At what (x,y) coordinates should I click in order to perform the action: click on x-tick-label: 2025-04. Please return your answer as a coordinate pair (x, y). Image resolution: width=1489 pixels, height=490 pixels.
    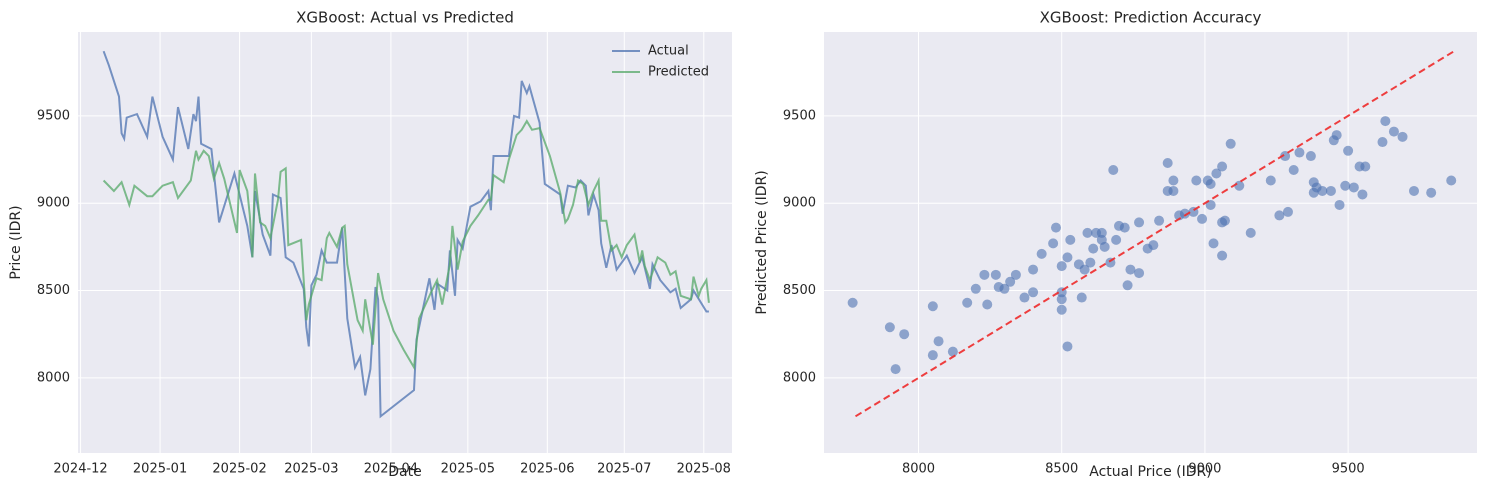
    Looking at the image, I should click on (391, 469).